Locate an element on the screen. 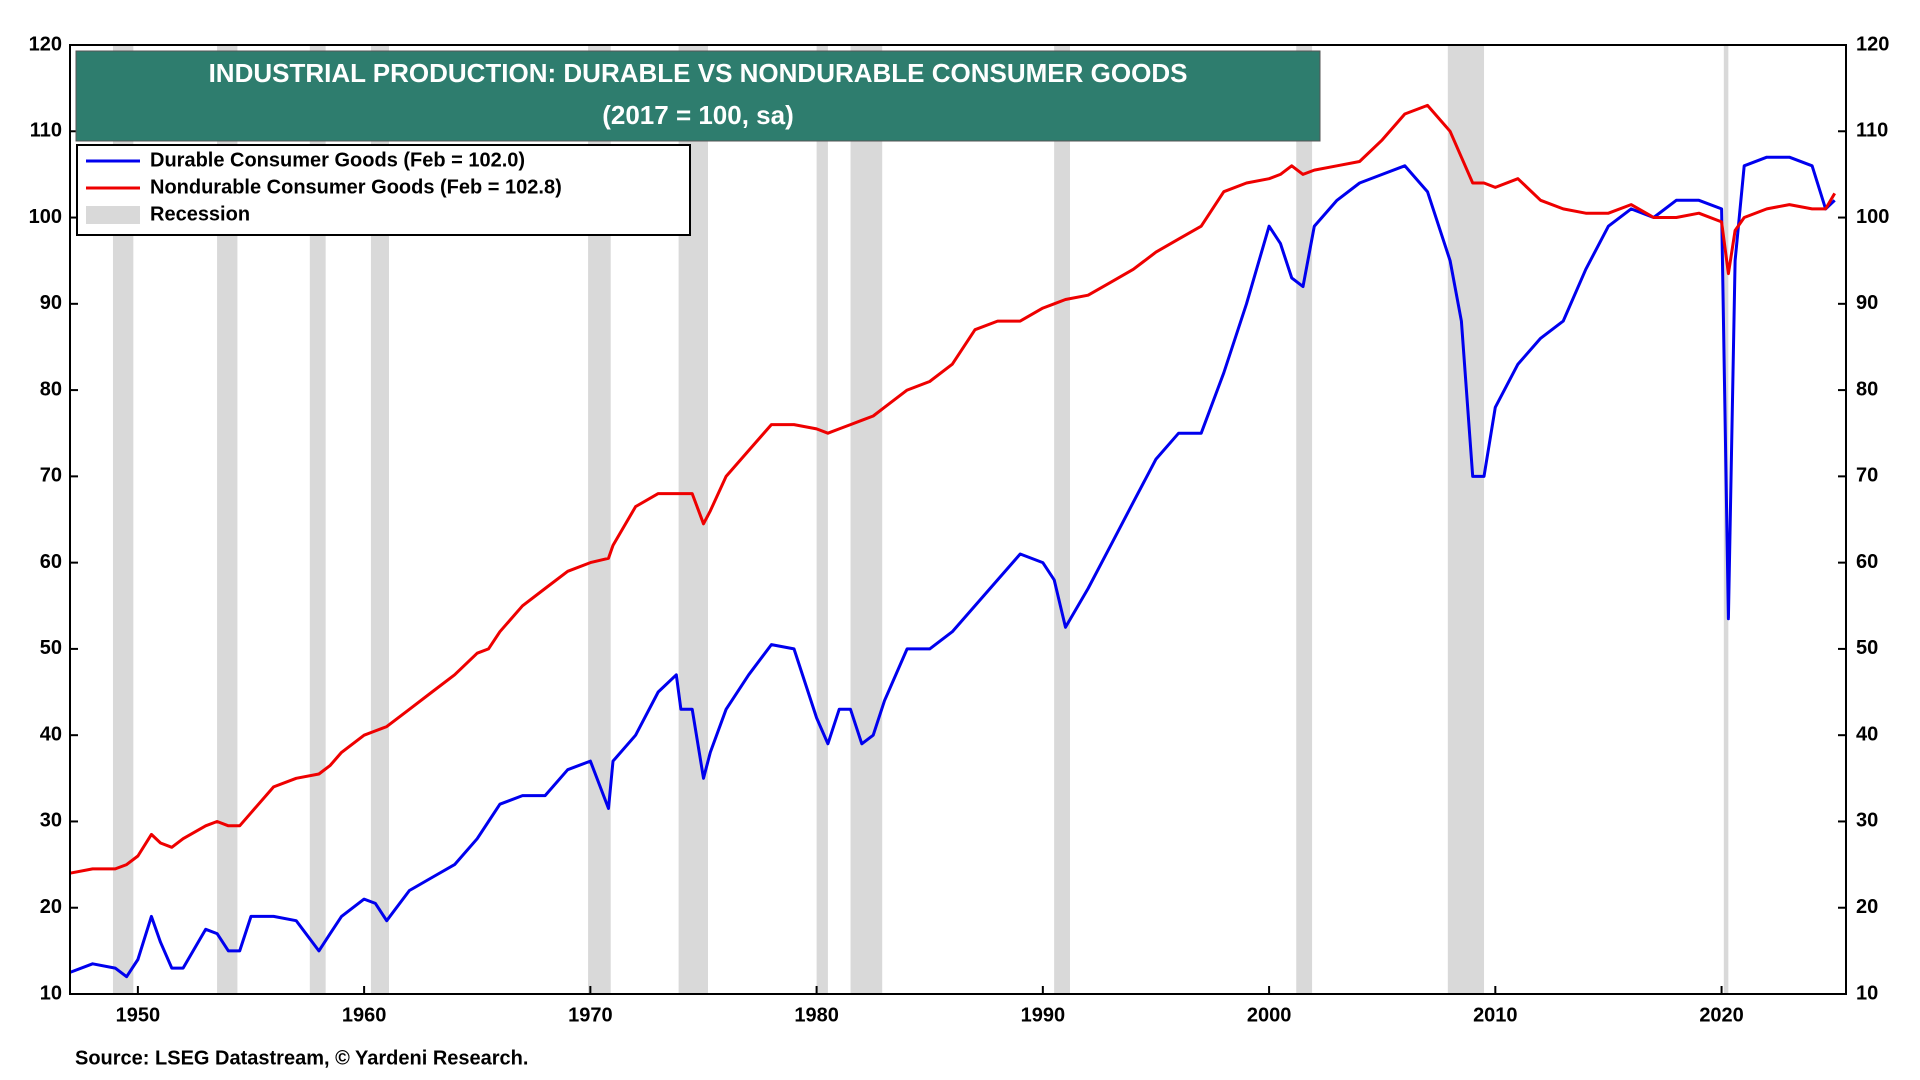 The height and width of the screenshot is (1080, 1920). x-tick-label: 1970 is located at coordinates (590, 1015).